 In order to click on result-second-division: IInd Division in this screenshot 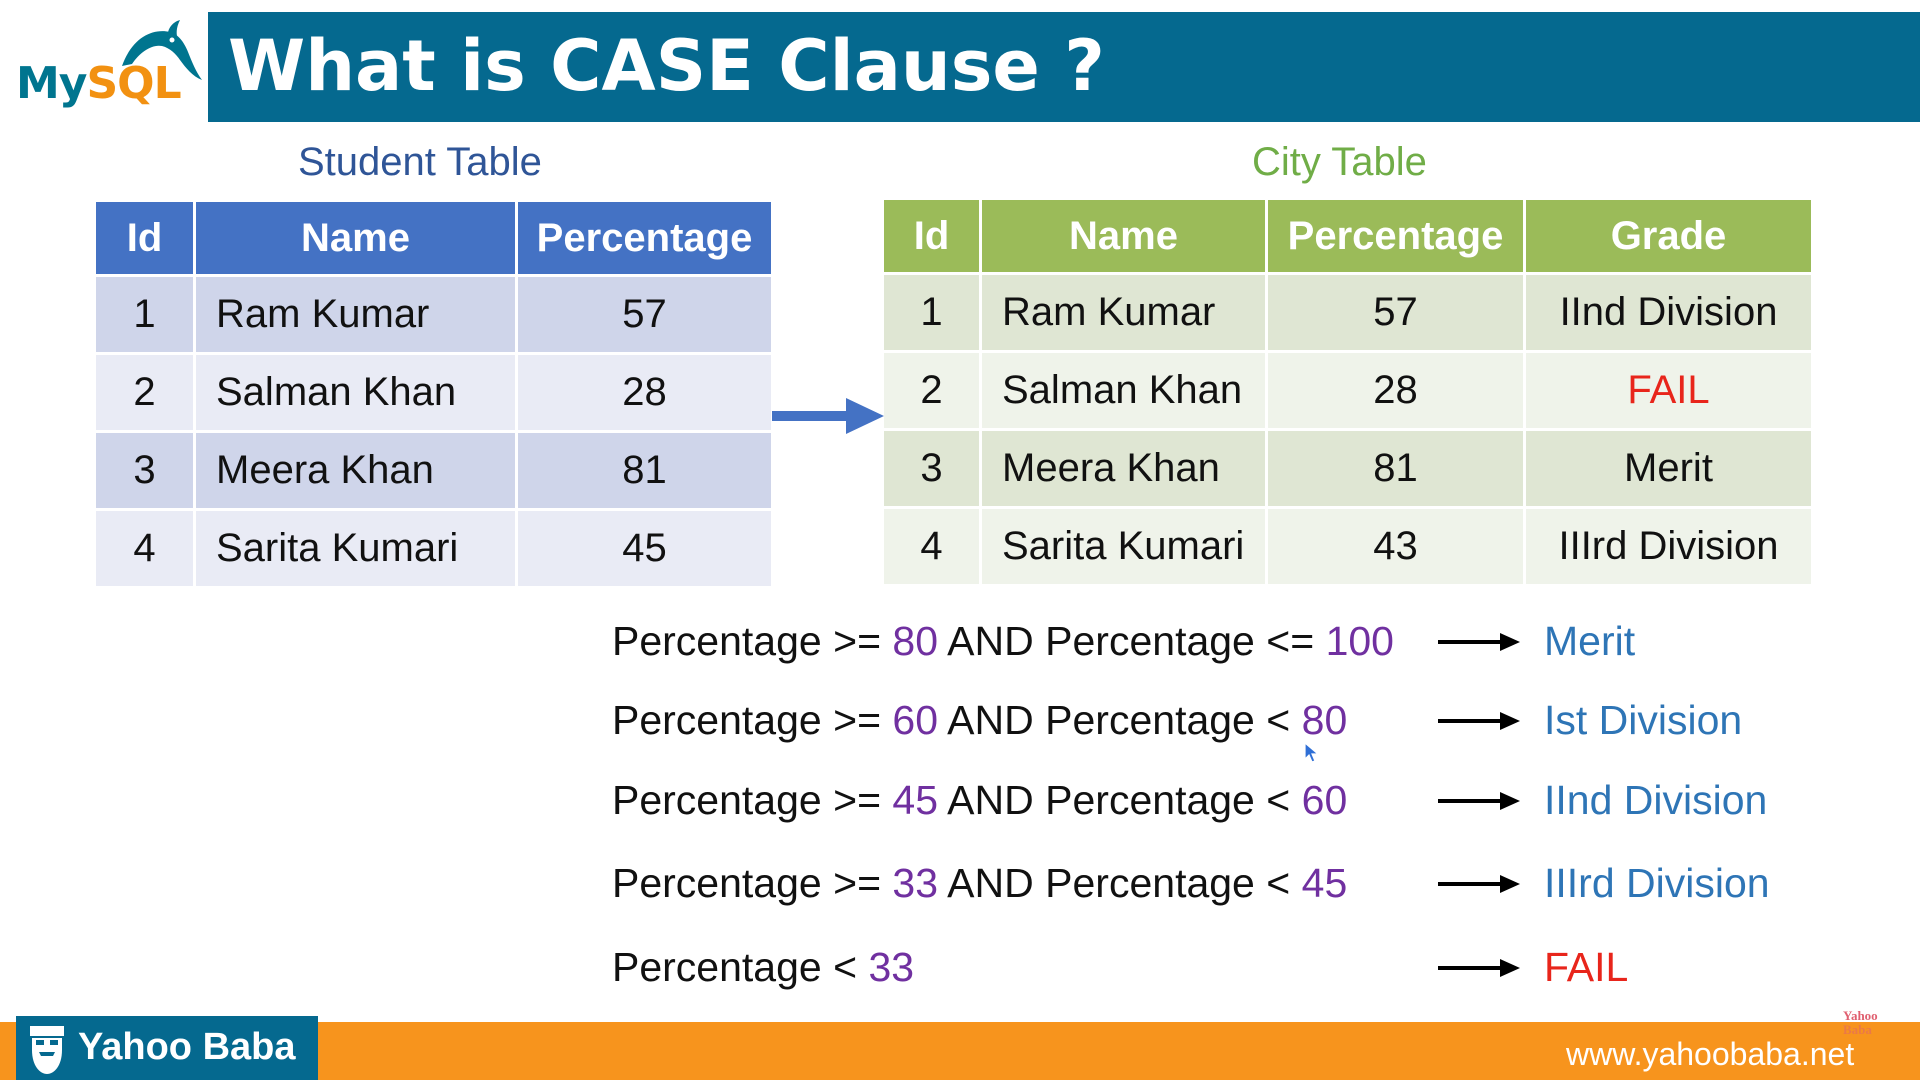, I will do `click(1656, 800)`.